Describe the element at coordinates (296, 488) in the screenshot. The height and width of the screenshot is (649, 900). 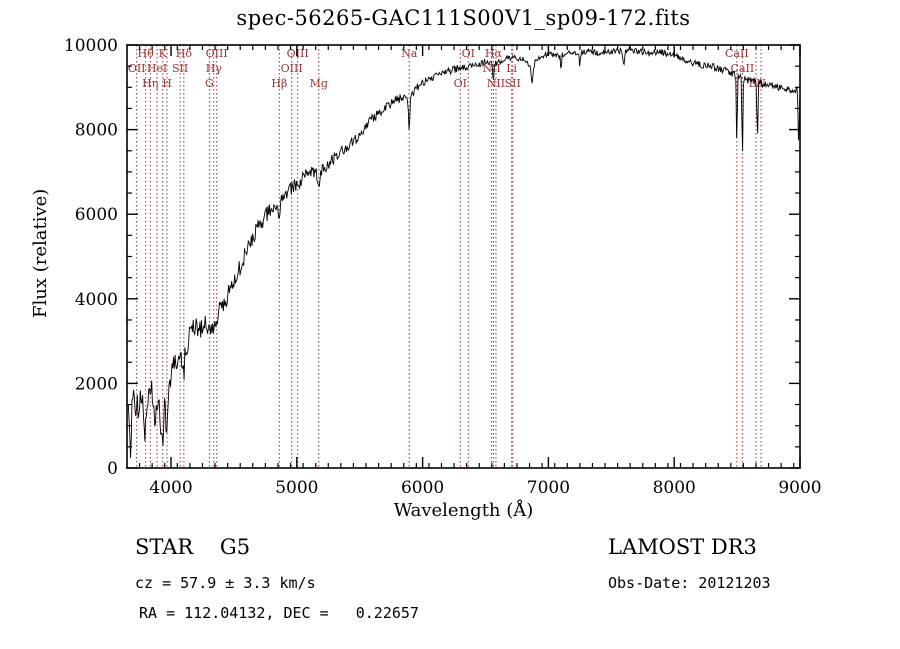
I see `x-tick-label: 5000` at that location.